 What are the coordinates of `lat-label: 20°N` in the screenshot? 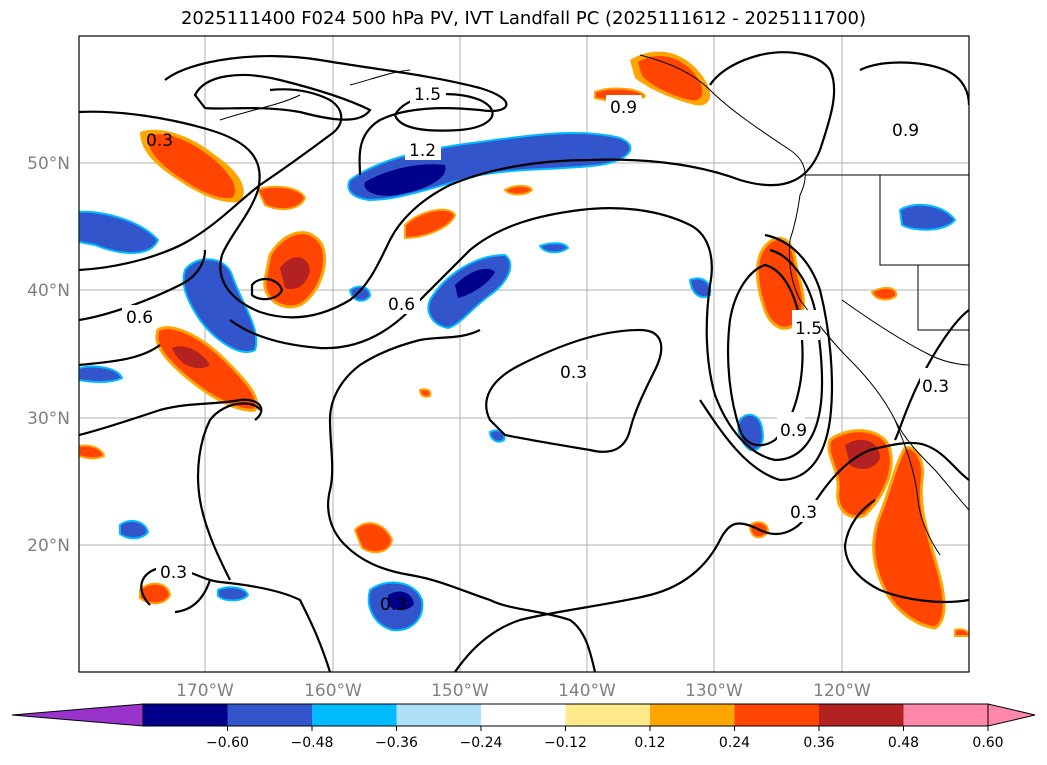 It's located at (48, 546).